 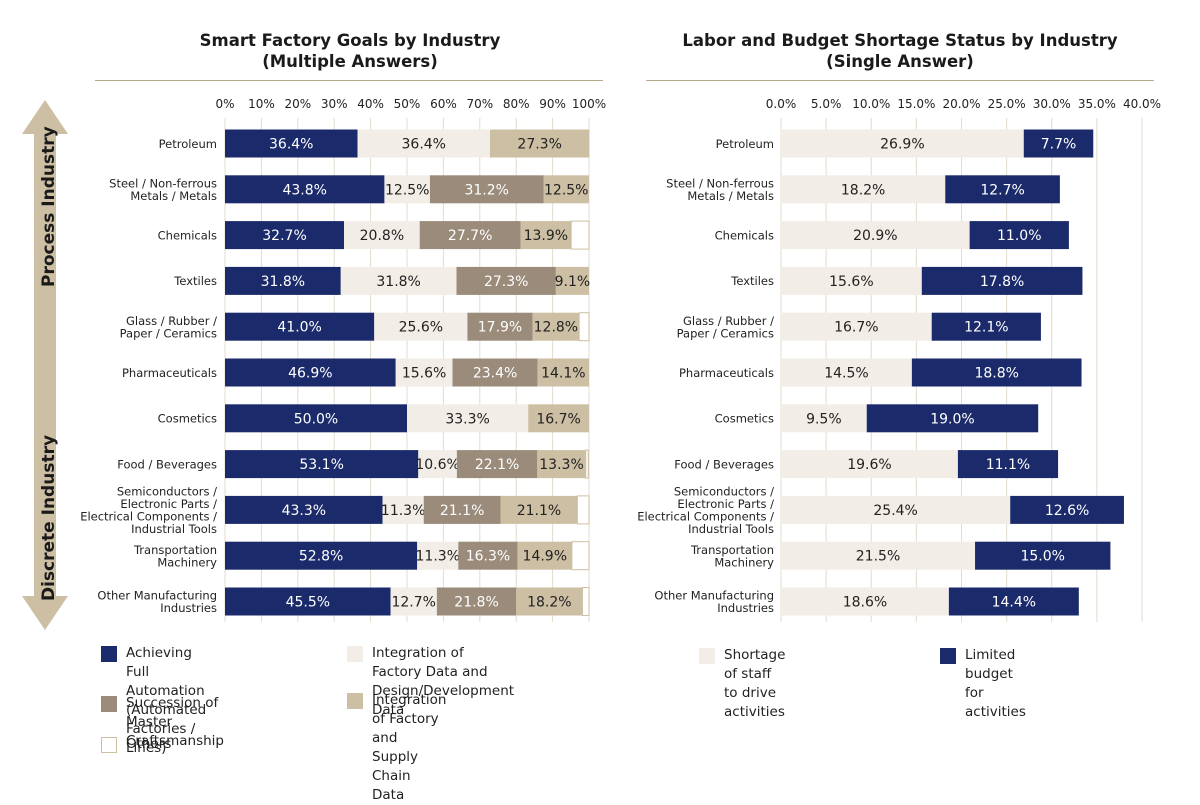 What do you see at coordinates (730, 196) in the screenshot?
I see `shortage-category-label-line: Metals / Metals` at bounding box center [730, 196].